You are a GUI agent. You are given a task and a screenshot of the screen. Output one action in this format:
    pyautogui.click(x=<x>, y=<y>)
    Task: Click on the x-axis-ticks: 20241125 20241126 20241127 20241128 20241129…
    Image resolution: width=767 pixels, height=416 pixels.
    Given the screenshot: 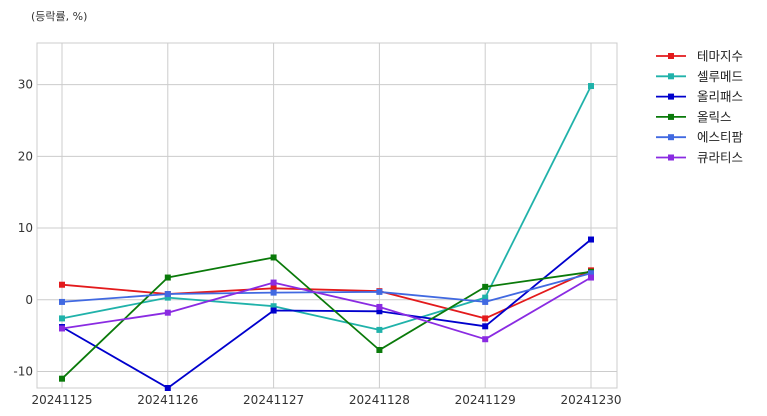 What is the action you would take?
    pyautogui.click(x=326, y=400)
    